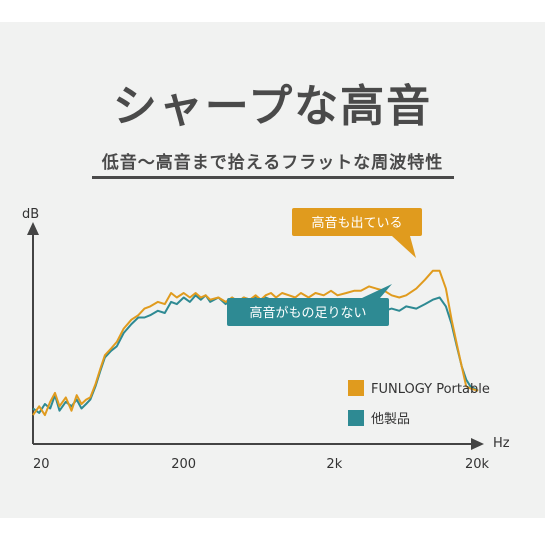 Image resolution: width=545 pixels, height=545 pixels. What do you see at coordinates (273, 177) in the screenshot?
I see `subtitle-underline` at bounding box center [273, 177].